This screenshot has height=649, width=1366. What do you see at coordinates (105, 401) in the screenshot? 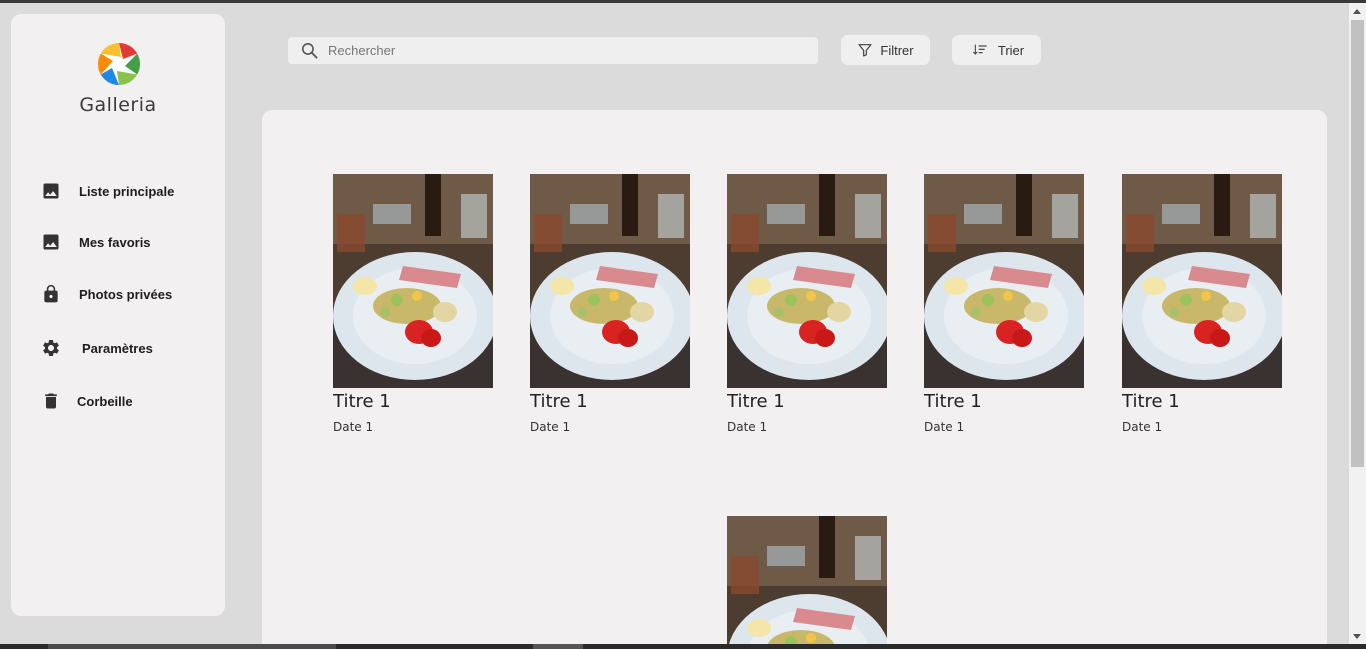
I see `sidebar-item-label: Corbeille` at bounding box center [105, 401].